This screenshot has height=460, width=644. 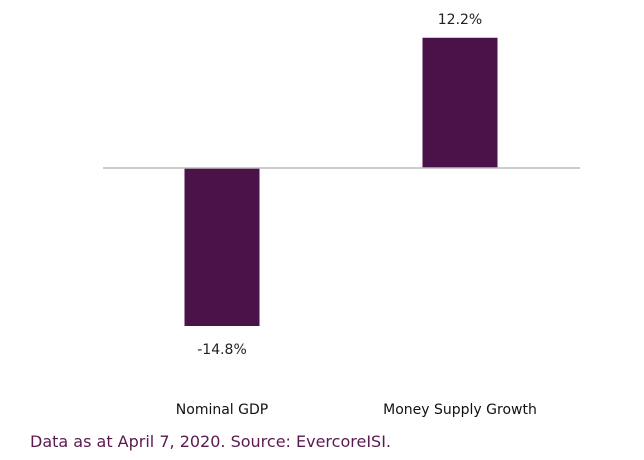 I want to click on category-label-money-supply-growth: Money Supply Growth, so click(x=460, y=410).